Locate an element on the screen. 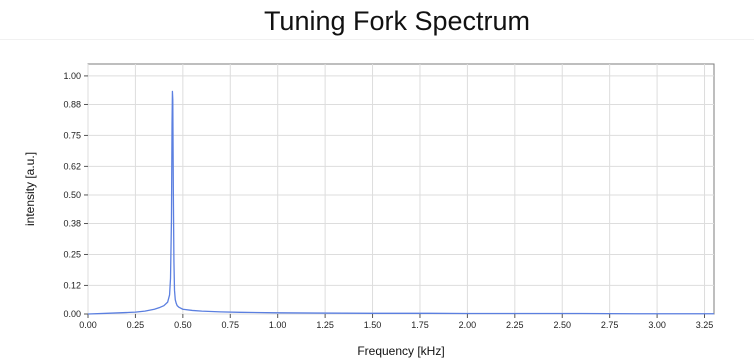  y-tick-label: 0.88 is located at coordinates (72, 104).